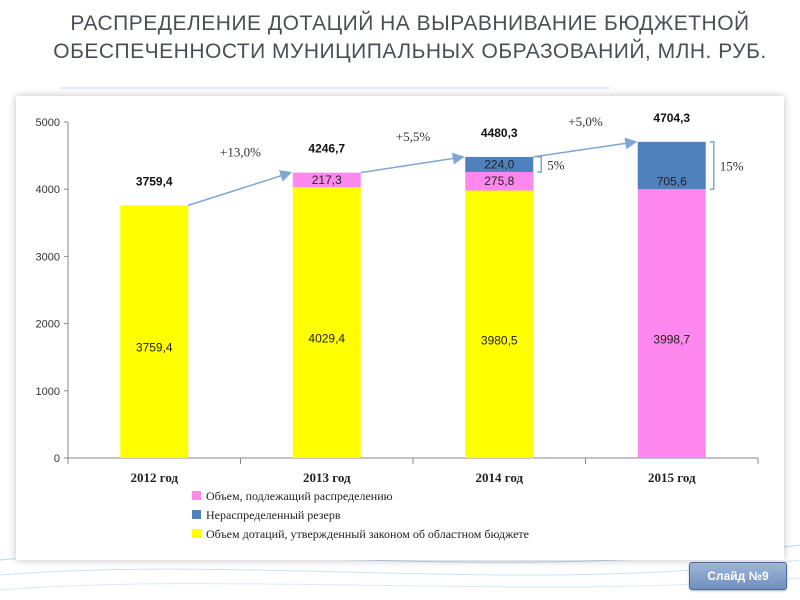 This screenshot has height=600, width=800. I want to click on bar-total-label: 4480,3, so click(499, 133).